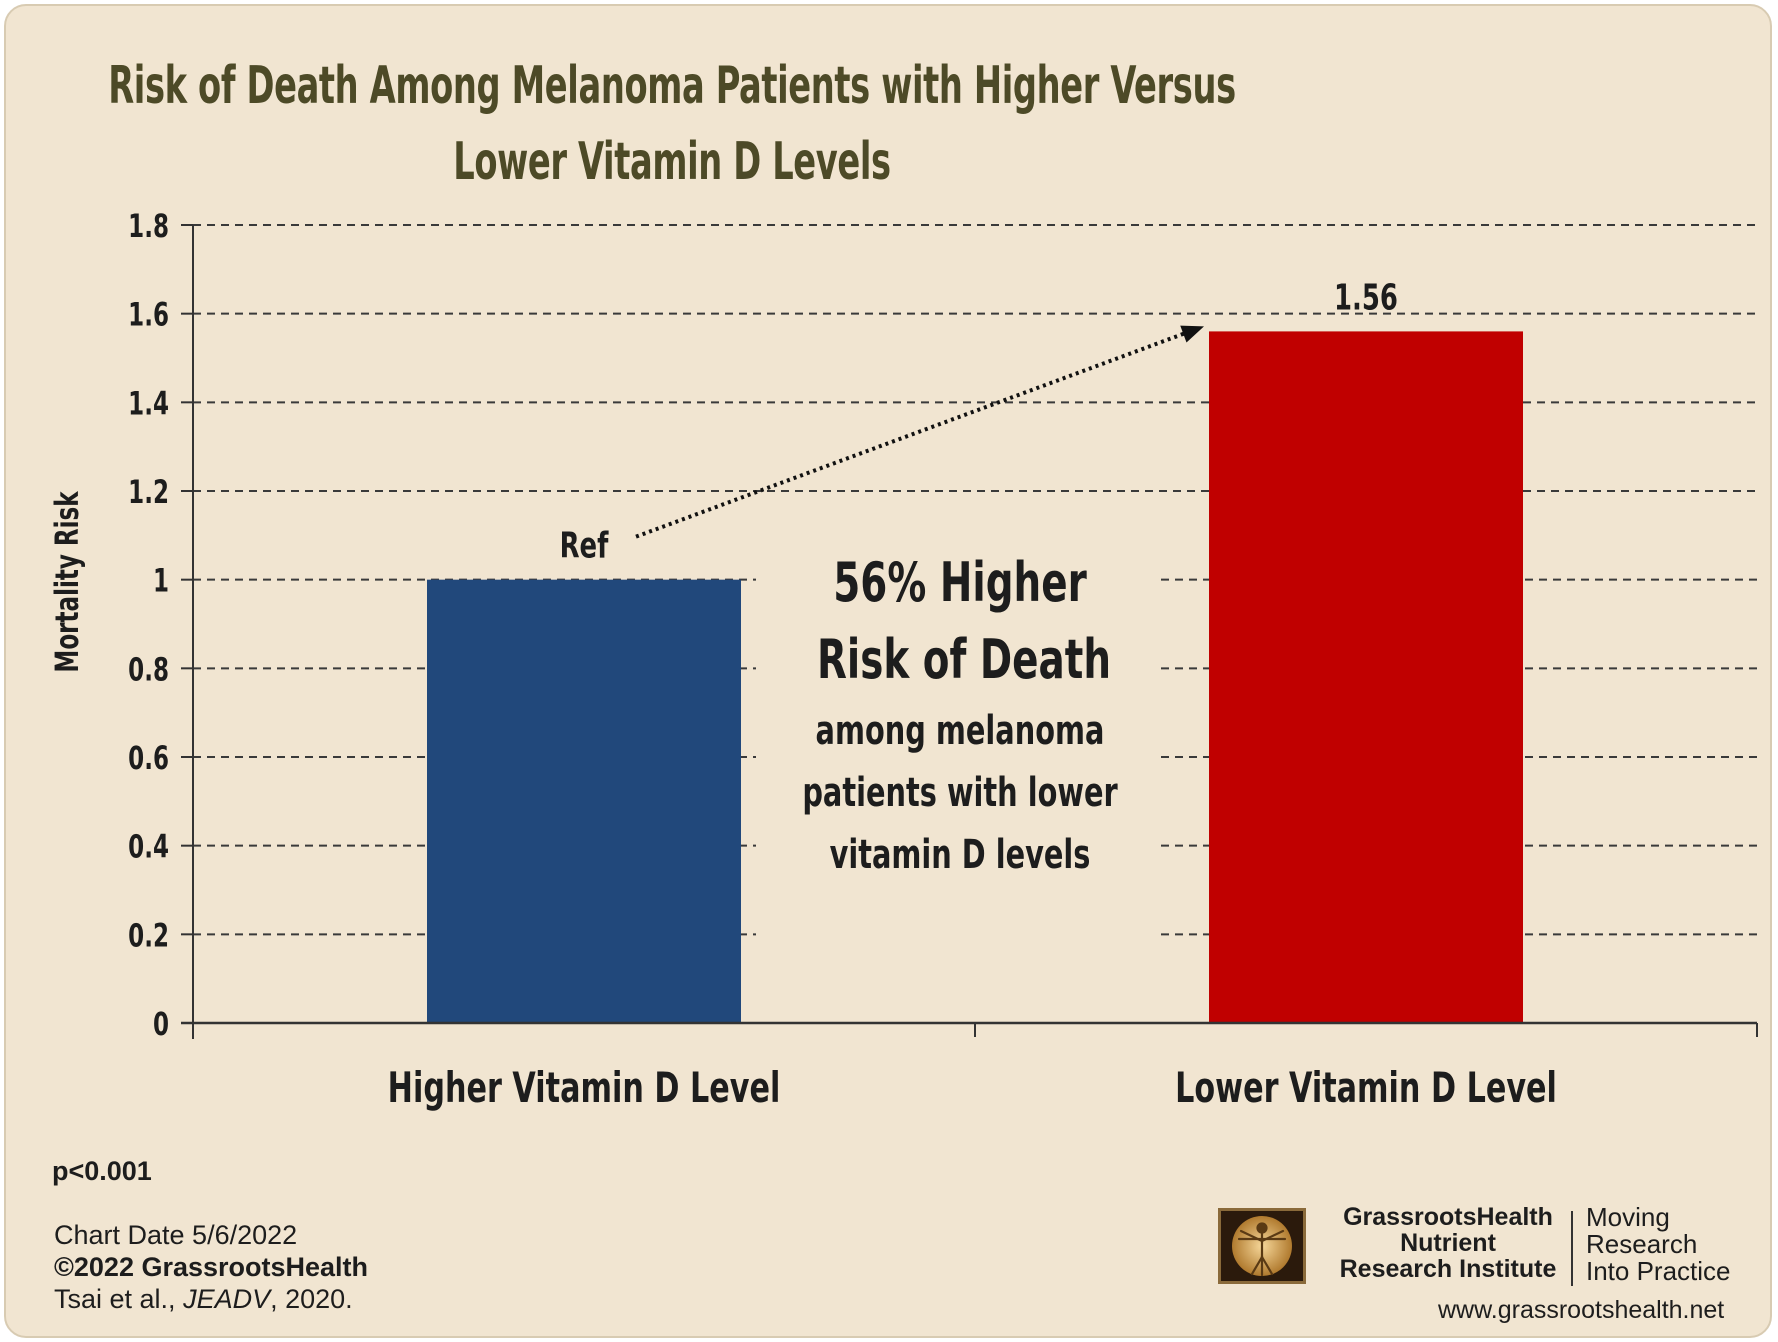  I want to click on y-tick-label: 0.6, so click(148, 758).